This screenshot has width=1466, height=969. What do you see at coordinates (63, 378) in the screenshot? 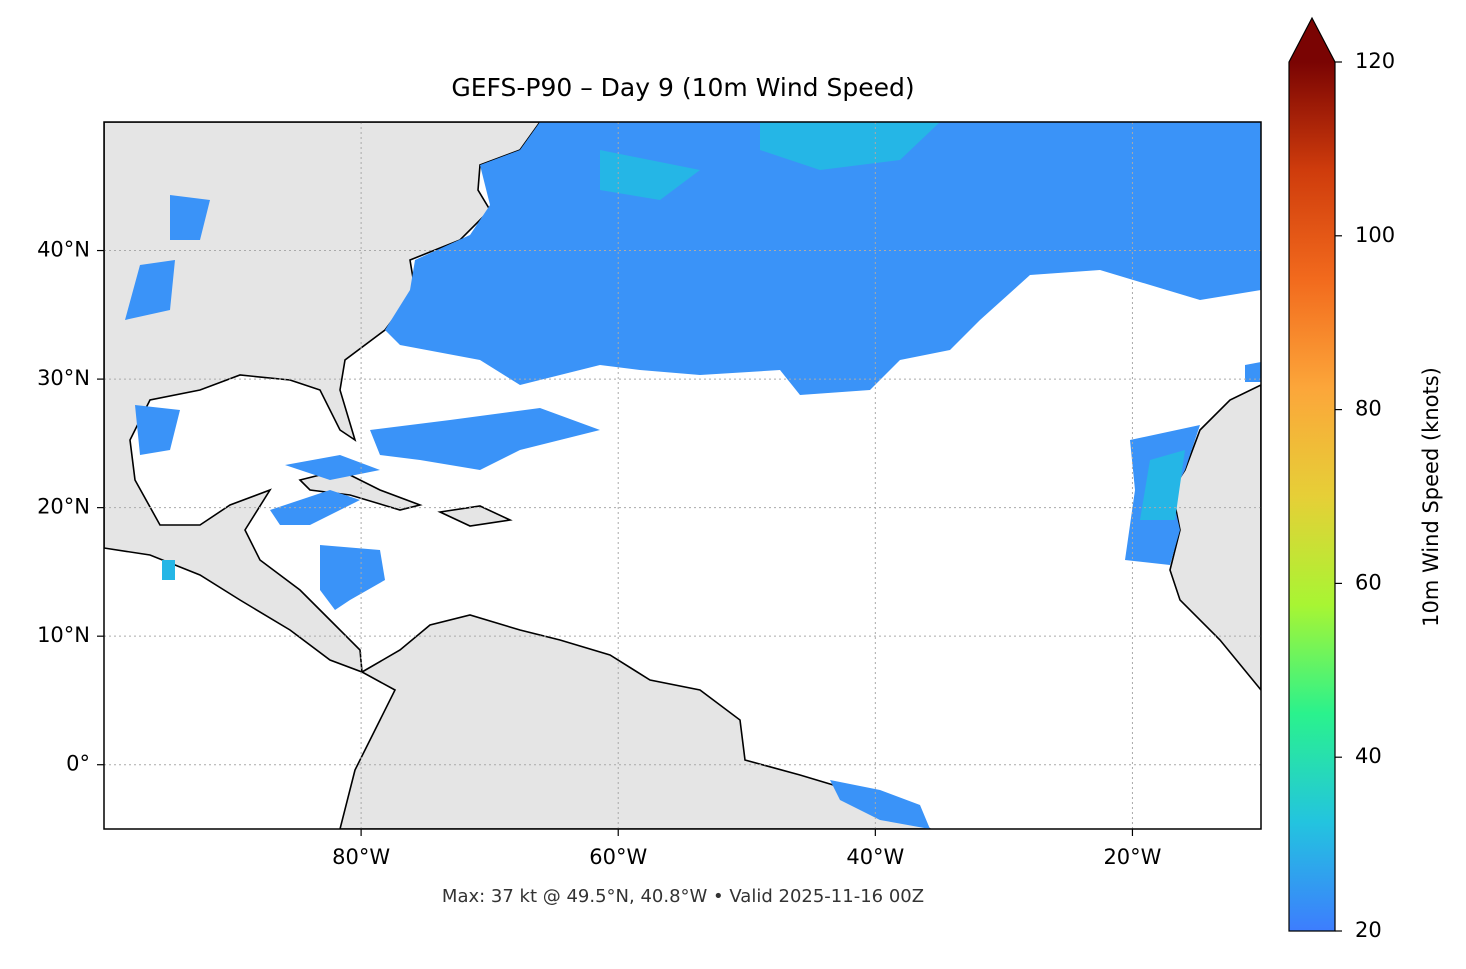
I see `y-tick-label: 30°N` at bounding box center [63, 378].